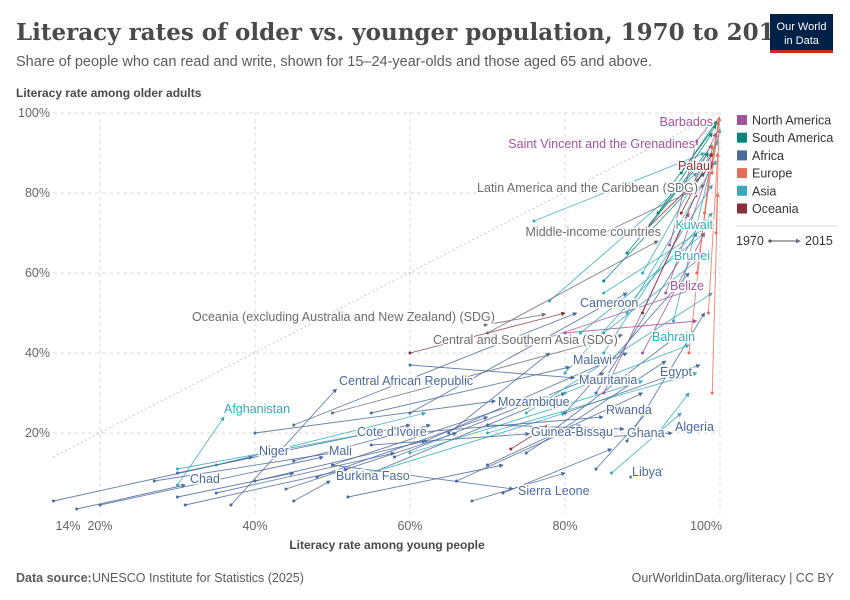 This screenshot has width=850, height=600. I want to click on series-label: Saint Vincent and the Grenadines, so click(602, 144).